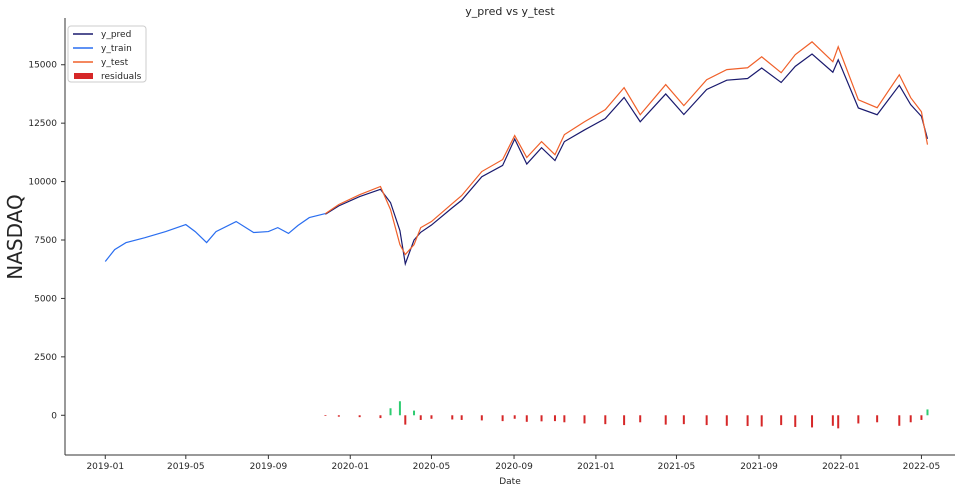 This screenshot has height=496, width=964. I want to click on x-tick-label: 2021-09, so click(759, 467).